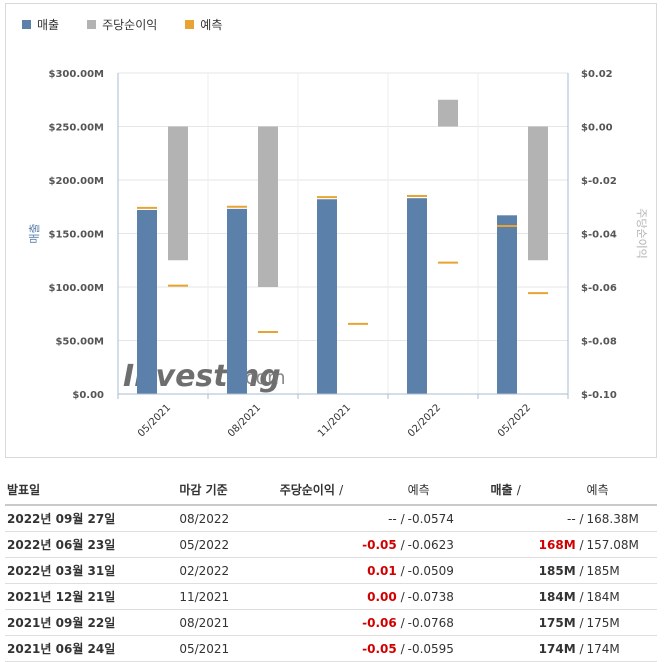 This screenshot has width=667, height=662. What do you see at coordinates (92, 544) in the screenshot?
I see `cell-date: 2022년 06월 23일` at bounding box center [92, 544].